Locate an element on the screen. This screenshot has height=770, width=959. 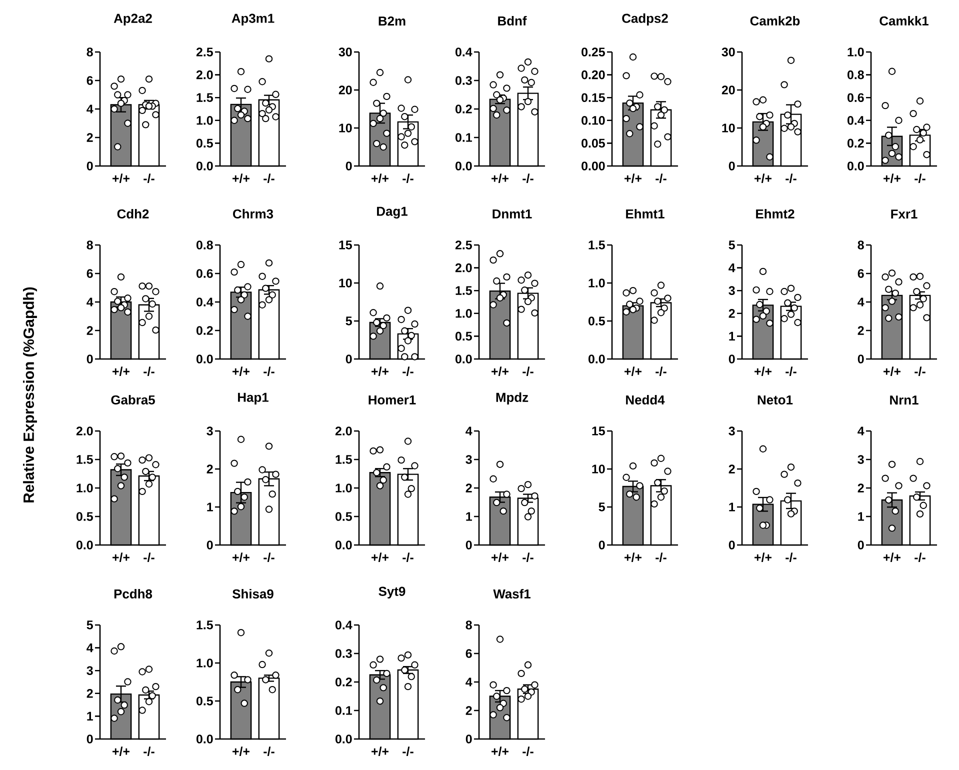
y-tick-label: 5 is located at coordinates (349, 321).